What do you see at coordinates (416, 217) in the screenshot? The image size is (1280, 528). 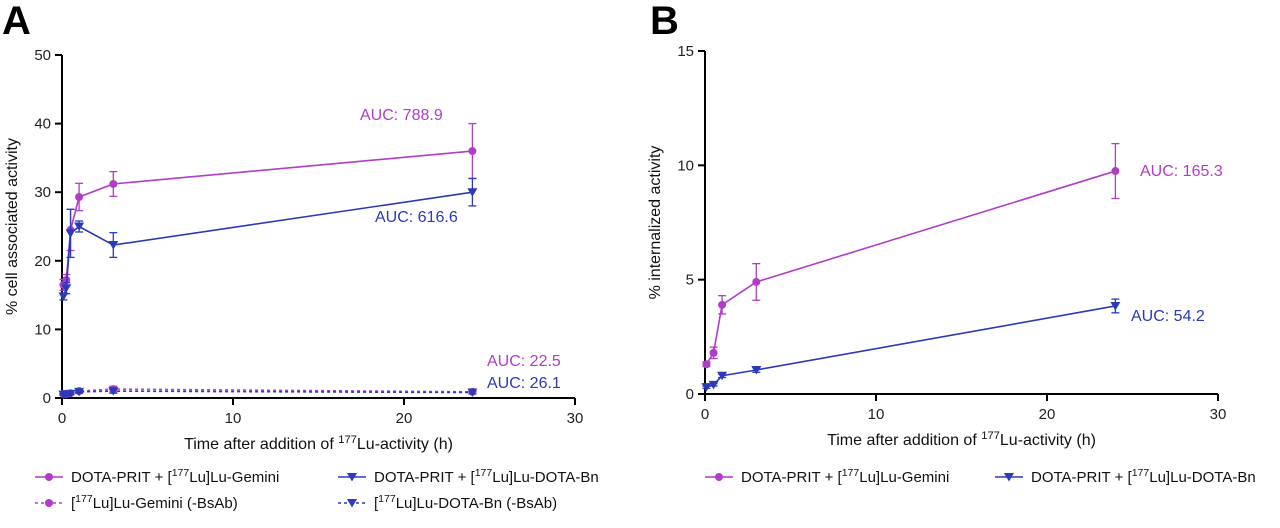 I see `auc-label: AUC: 616.6` at bounding box center [416, 217].